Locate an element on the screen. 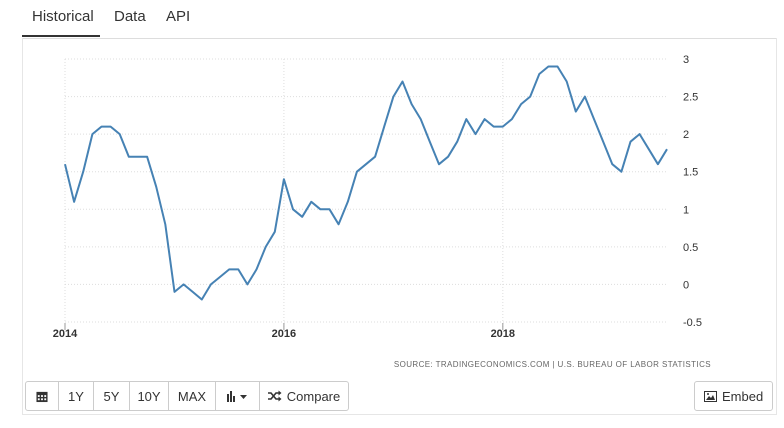 Image resolution: width=784 pixels, height=428 pixels. tab-bar: Historical Data API is located at coordinates (399, 19).